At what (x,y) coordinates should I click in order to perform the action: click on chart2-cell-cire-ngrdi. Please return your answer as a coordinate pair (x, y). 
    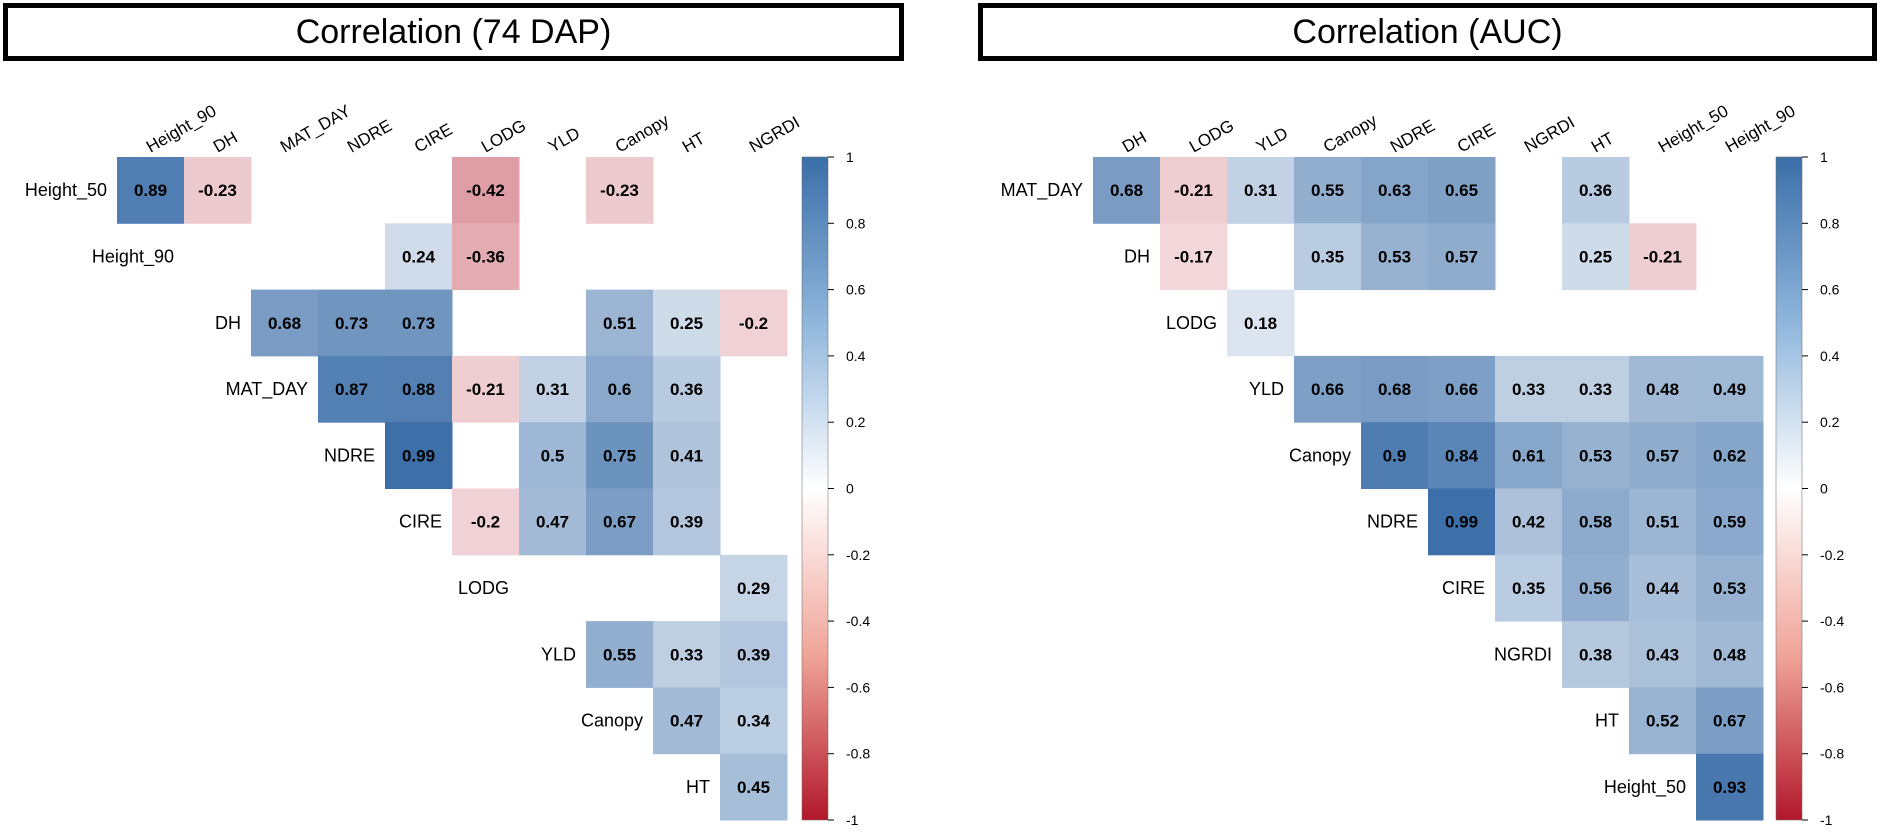
    Looking at the image, I should click on (1529, 588).